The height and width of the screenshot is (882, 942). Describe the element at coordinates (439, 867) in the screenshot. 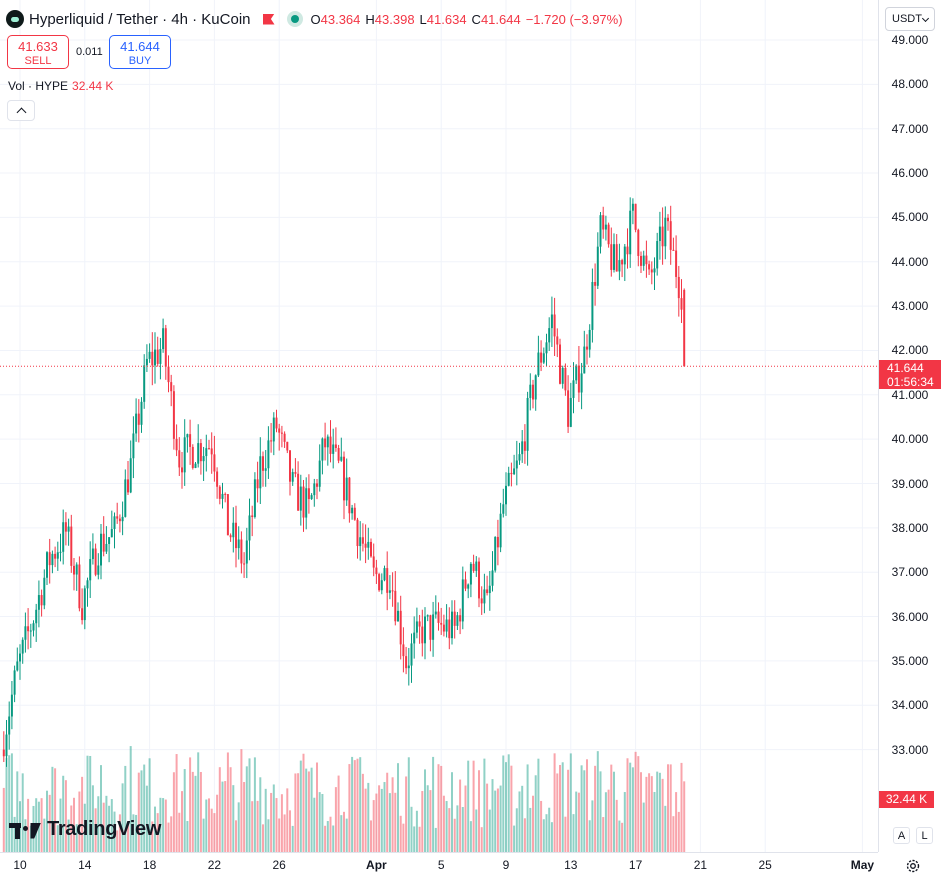

I see `time-axis` at that location.